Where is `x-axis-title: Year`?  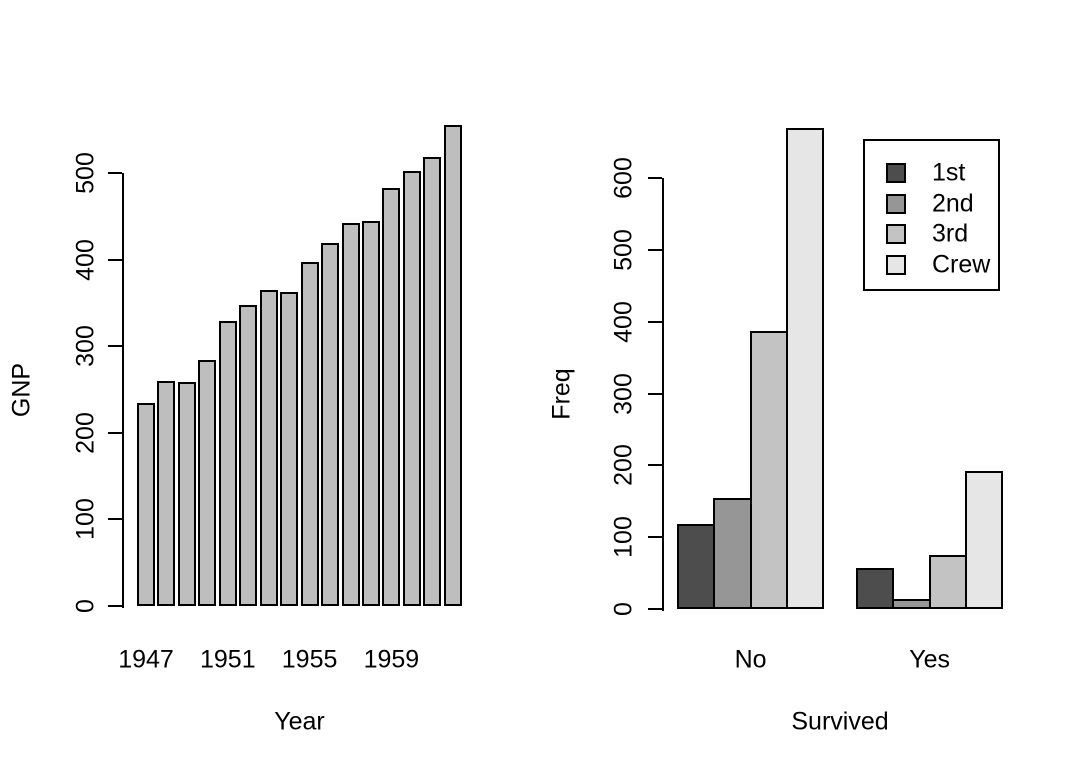 x-axis-title: Year is located at coordinates (299, 721).